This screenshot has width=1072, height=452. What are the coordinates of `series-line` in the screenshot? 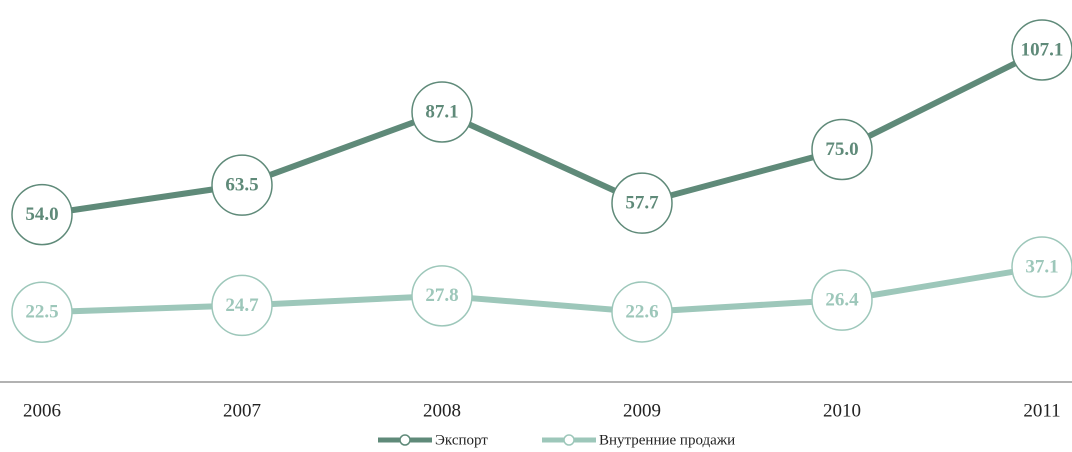 It's located at (542, 290).